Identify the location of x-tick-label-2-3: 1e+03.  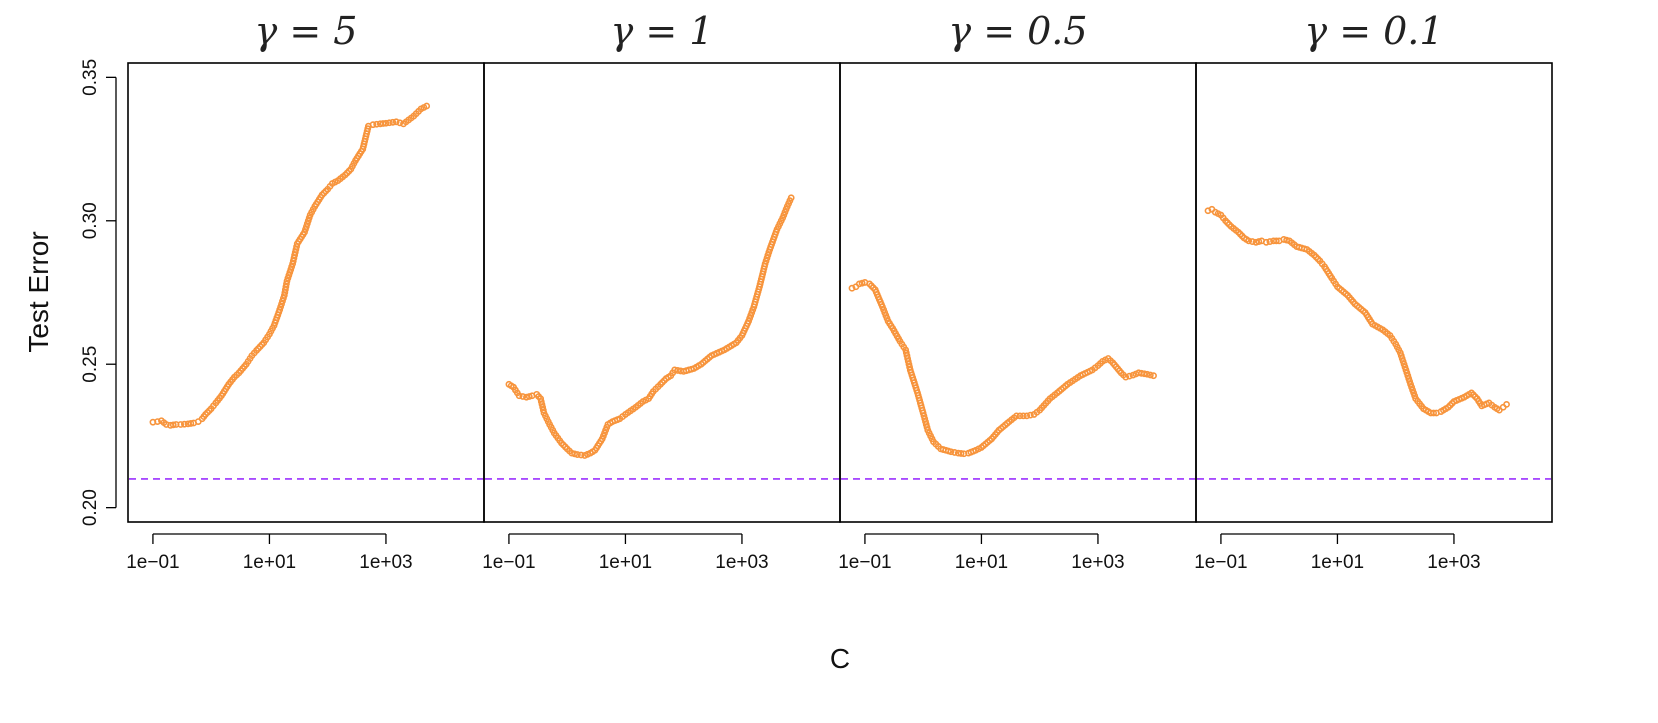
(741, 562).